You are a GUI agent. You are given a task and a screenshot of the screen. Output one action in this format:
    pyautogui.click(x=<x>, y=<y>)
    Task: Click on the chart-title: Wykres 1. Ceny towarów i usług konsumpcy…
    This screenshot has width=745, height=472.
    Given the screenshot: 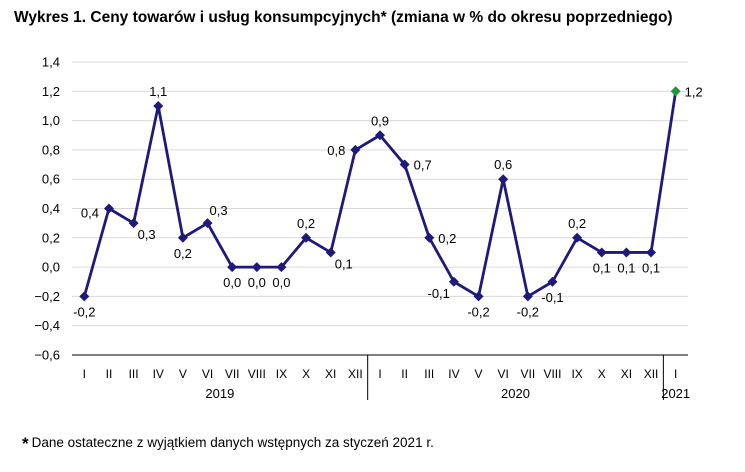 What is the action you would take?
    pyautogui.click(x=343, y=17)
    